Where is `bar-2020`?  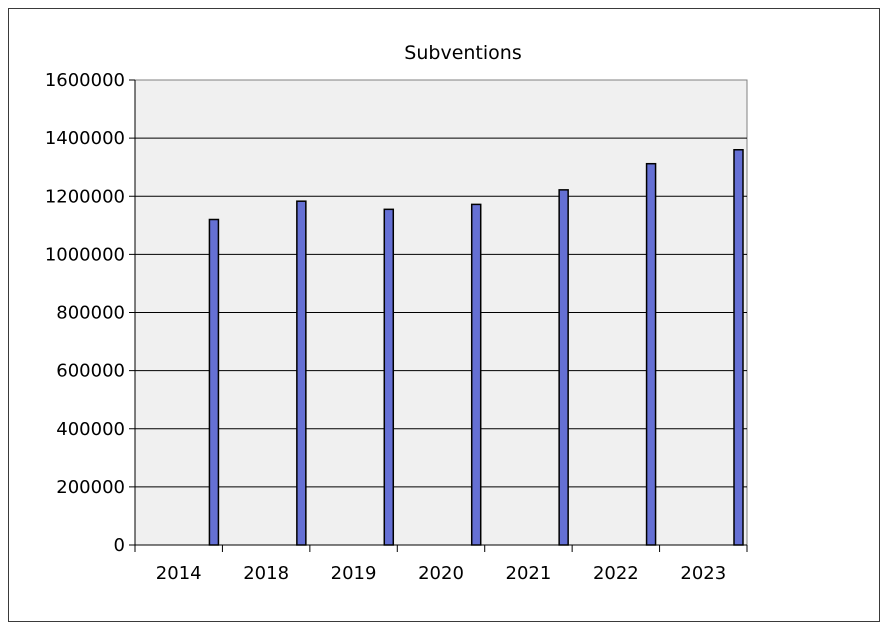 bar-2020 is located at coordinates (476, 374).